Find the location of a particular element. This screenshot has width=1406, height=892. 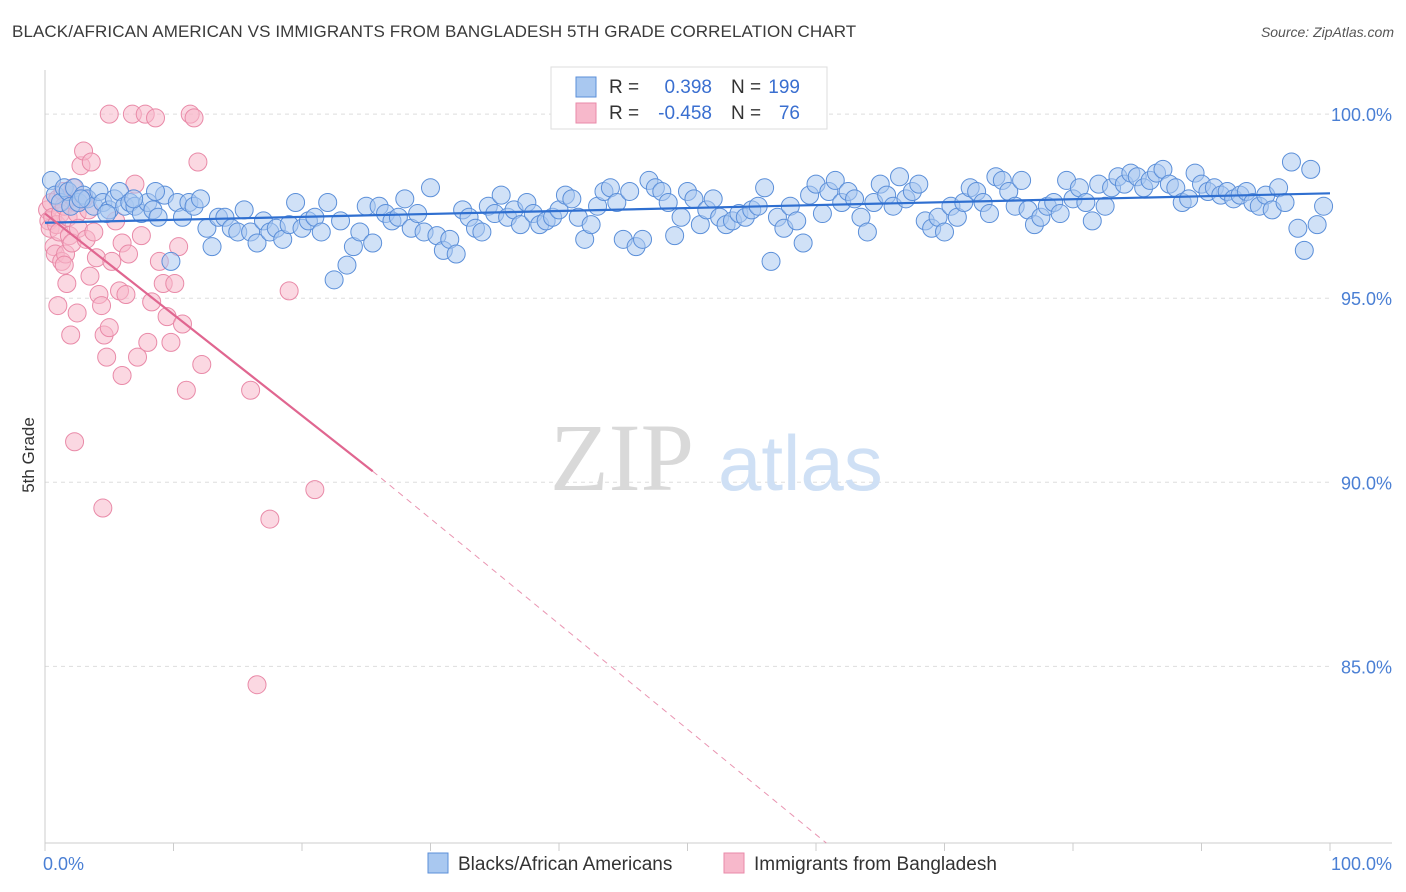

y-axis-title: 5th Grade is located at coordinates (28, 455).